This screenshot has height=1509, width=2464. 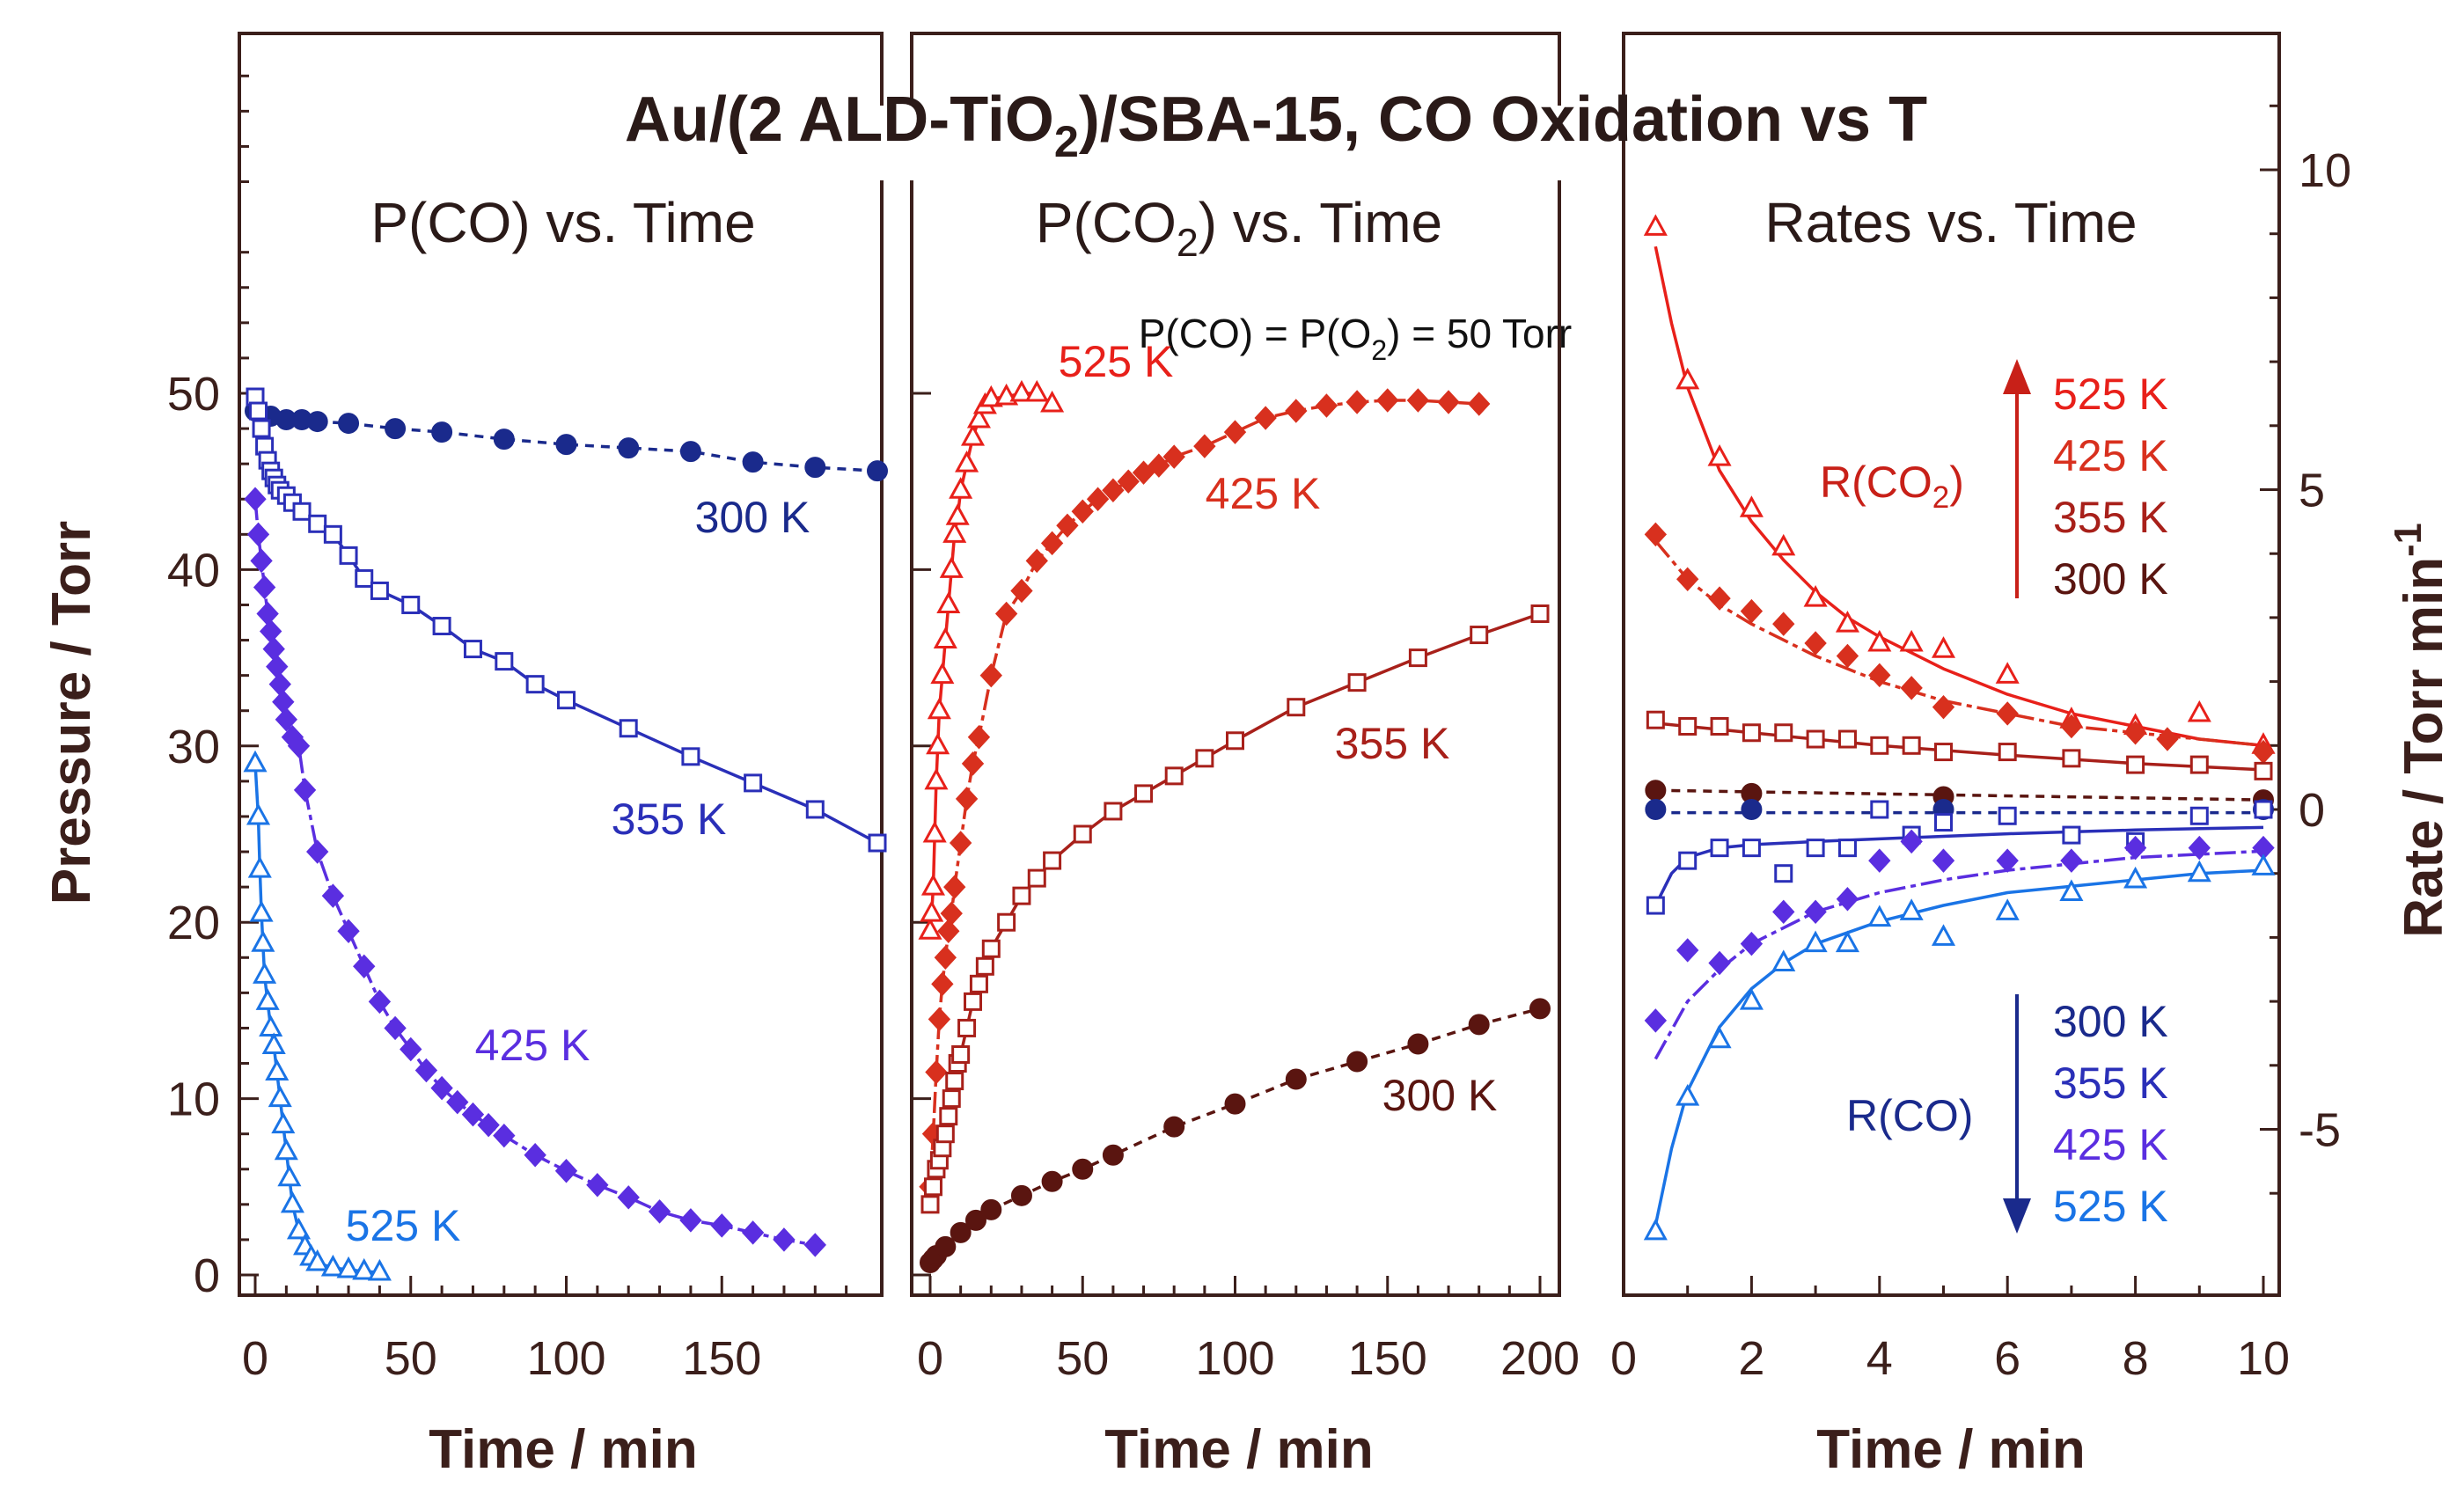 I want to click on panel1-series-line-355-K, so click(x=565, y=620).